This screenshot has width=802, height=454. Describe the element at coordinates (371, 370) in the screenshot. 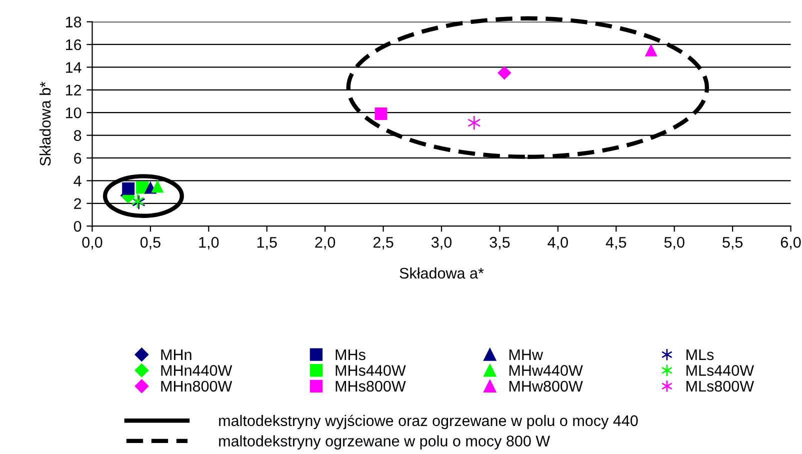

I see `legend-label: MHs440W` at that location.